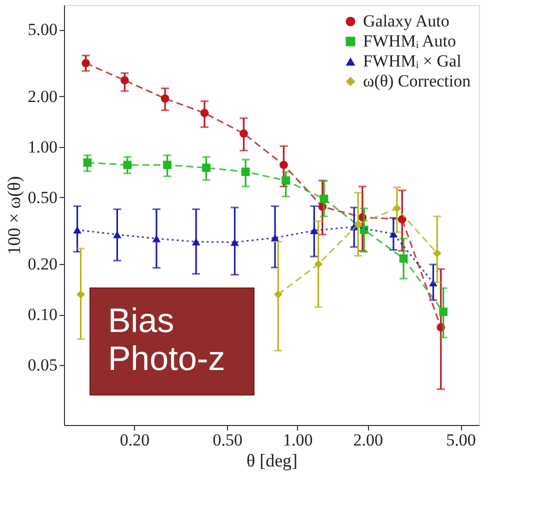 Image resolution: width=545 pixels, height=518 pixels. I want to click on x-tick-label: 5.00, so click(461, 440).